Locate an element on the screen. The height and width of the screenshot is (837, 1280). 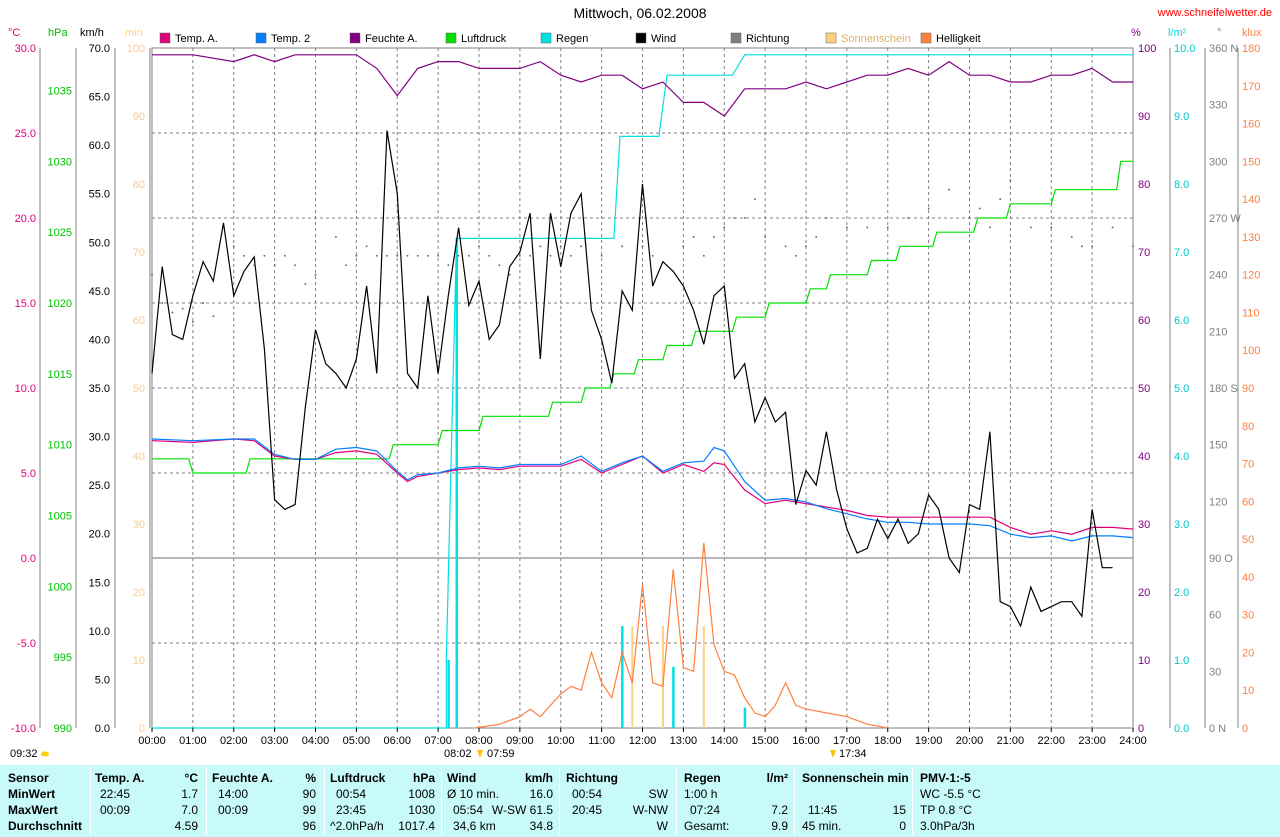
footer-humidity-unit: % is located at coordinates (310, 778).